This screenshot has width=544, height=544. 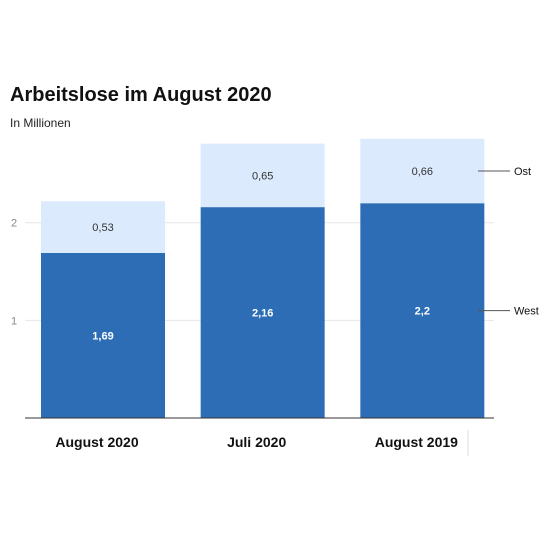 What do you see at coordinates (14, 321) in the screenshot?
I see `y-tick-label-1: 1` at bounding box center [14, 321].